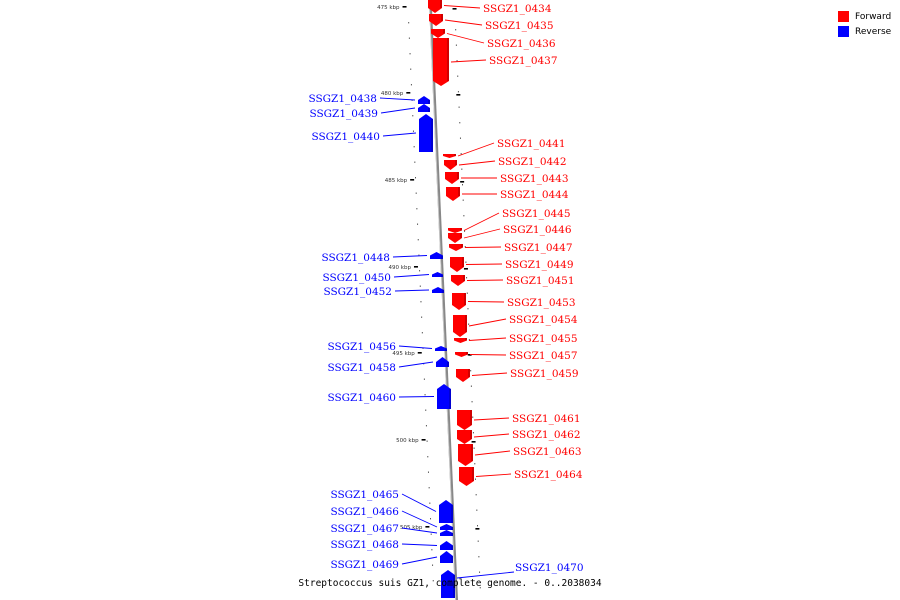  Describe the element at coordinates (539, 265) in the screenshot. I see `forward-gene-label: SSGZ1_0449` at that location.